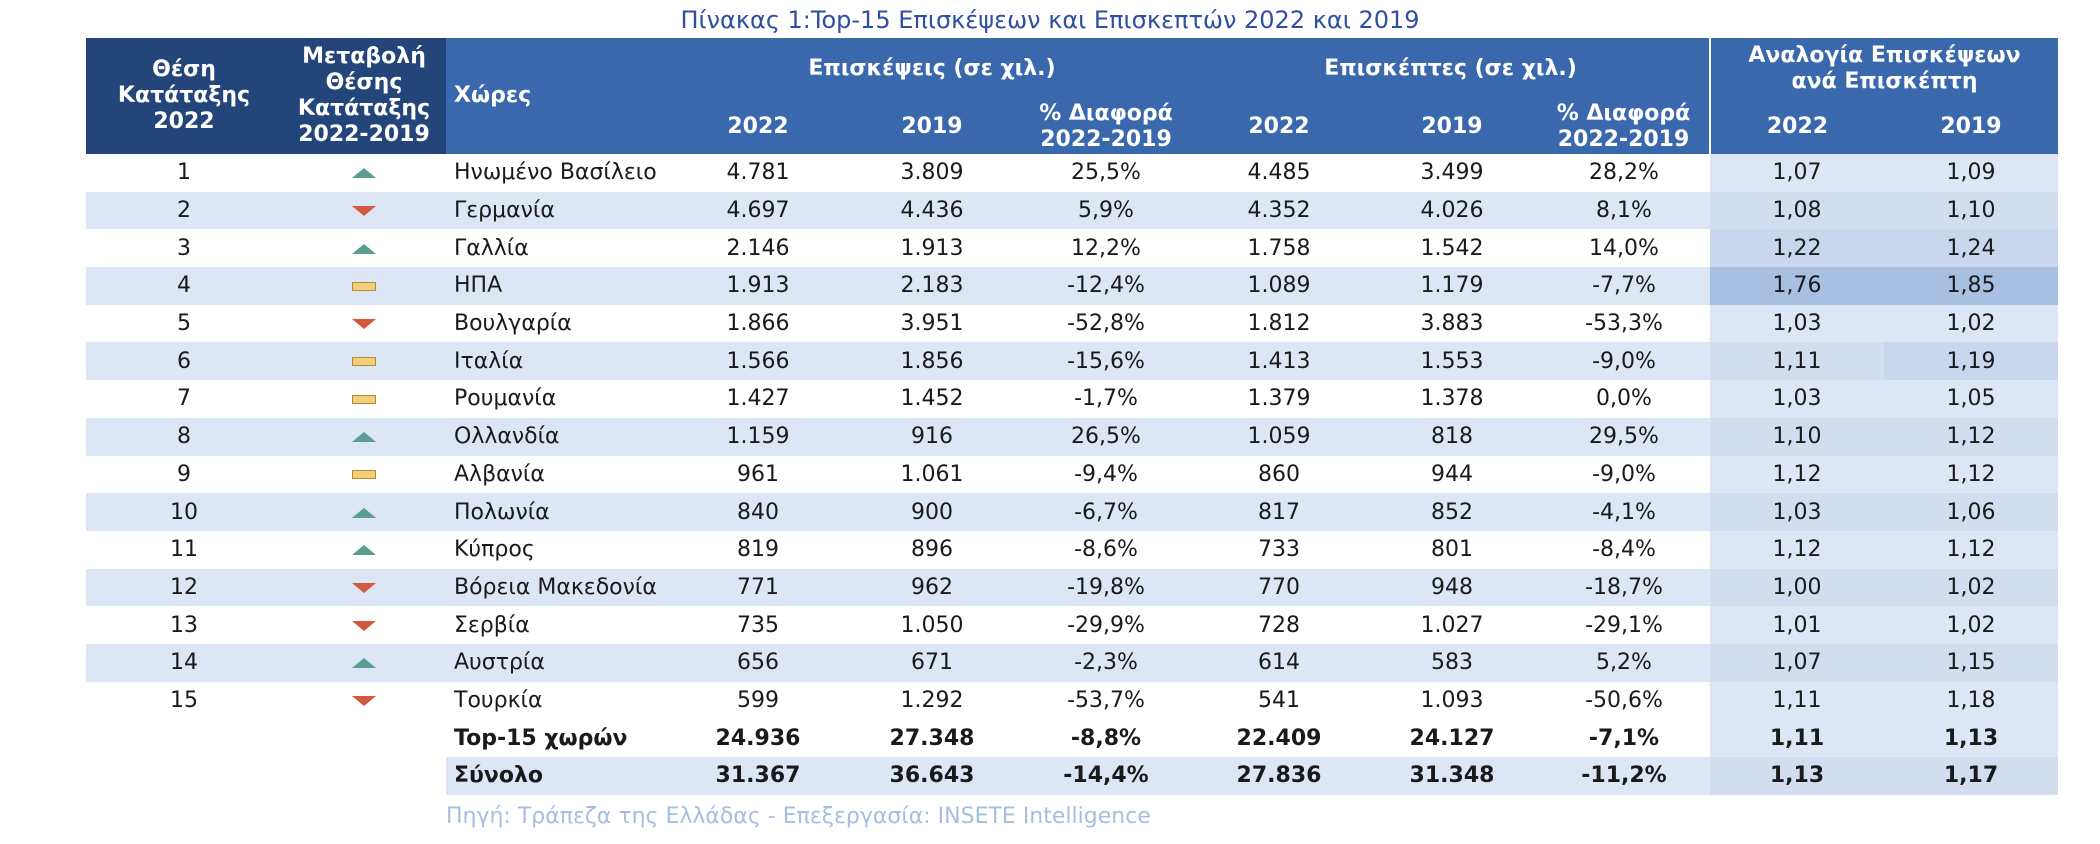 The width and height of the screenshot is (2100, 844). Describe the element at coordinates (932, 286) in the screenshot. I see `value-cell-v19: 2.183` at that location.